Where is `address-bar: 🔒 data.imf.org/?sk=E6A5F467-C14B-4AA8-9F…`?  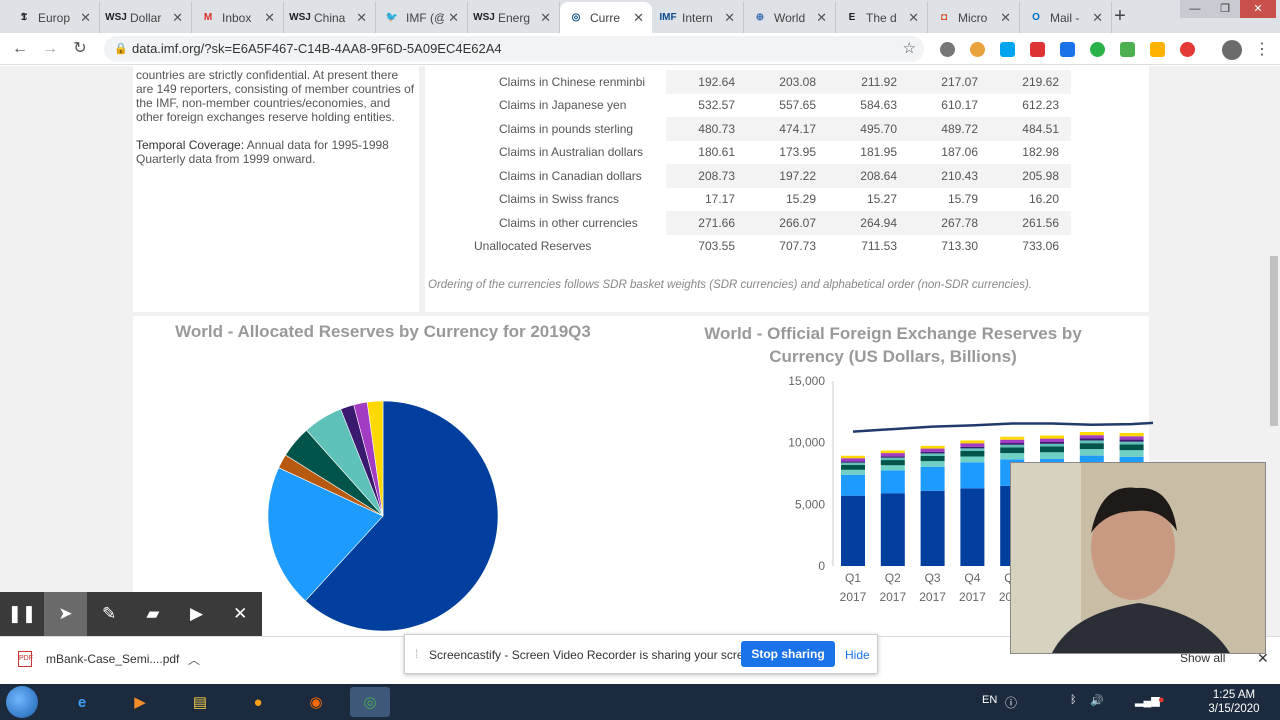 address-bar: 🔒 data.imf.org/?sk=E6A5F467-C14B-4AA8-9F… is located at coordinates (514, 49).